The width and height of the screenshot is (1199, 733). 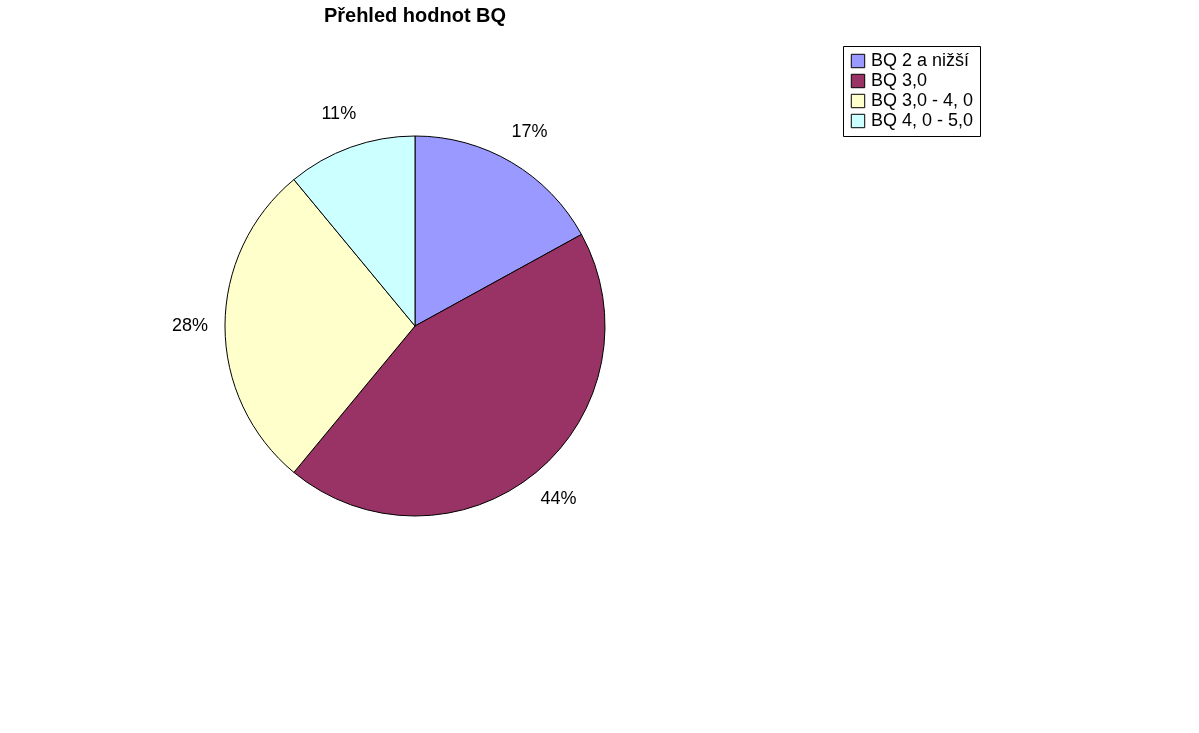 What do you see at coordinates (529, 131) in the screenshot?
I see `data-label: 17%` at bounding box center [529, 131].